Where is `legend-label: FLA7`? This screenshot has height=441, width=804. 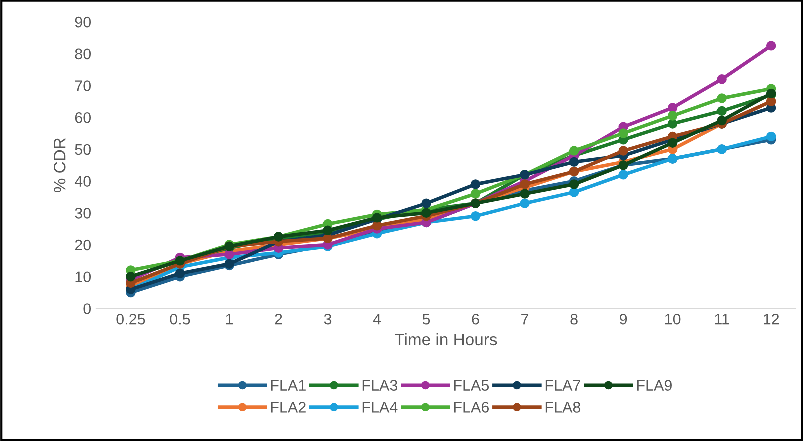
legend-label: FLA7 is located at coordinates (563, 385).